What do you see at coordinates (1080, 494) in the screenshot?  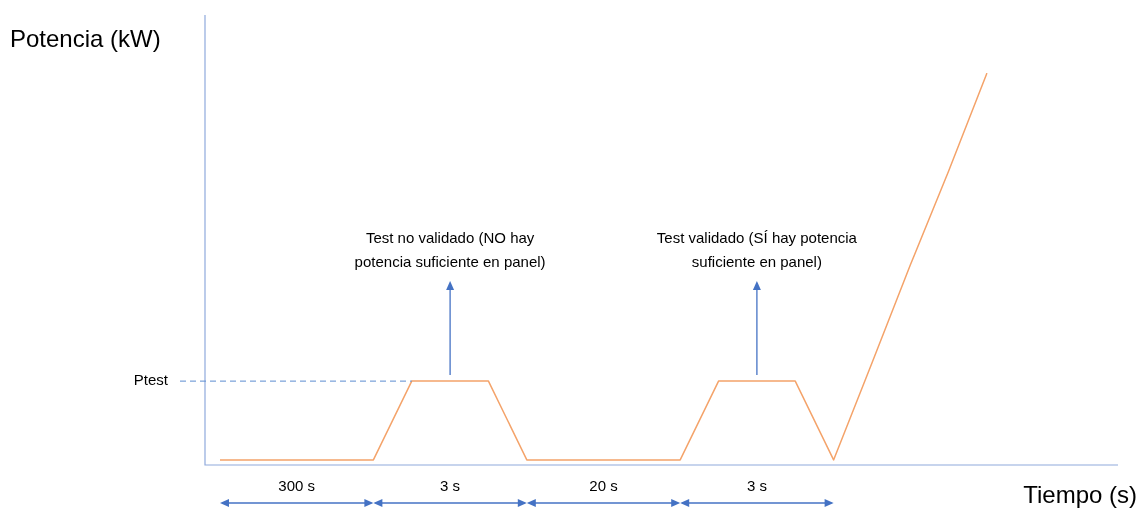 I see `x-axis-title: Tiempo (s)` at bounding box center [1080, 494].